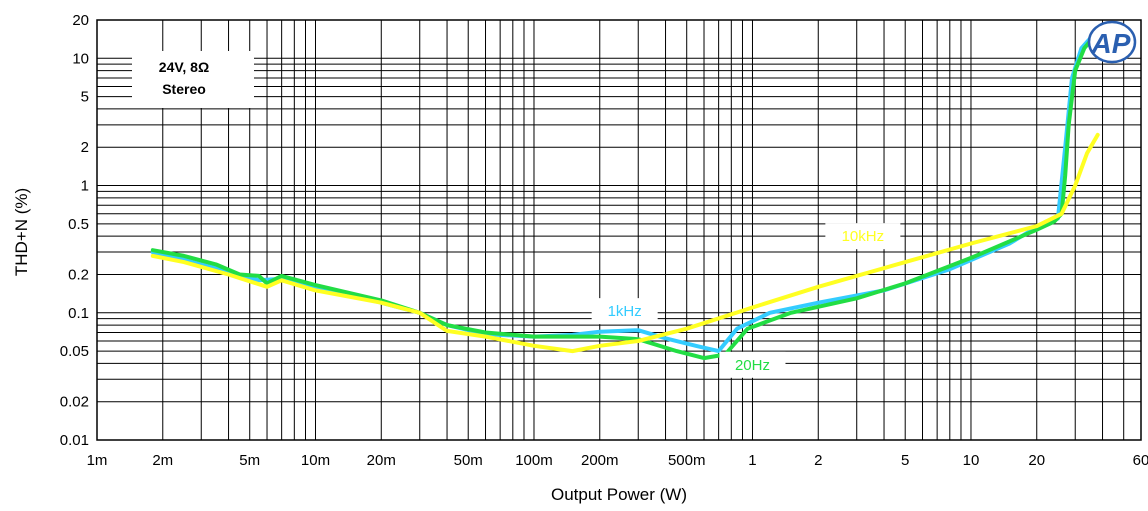 The height and width of the screenshot is (511, 1148). I want to click on y-tick-label: 0.01, so click(74, 440).